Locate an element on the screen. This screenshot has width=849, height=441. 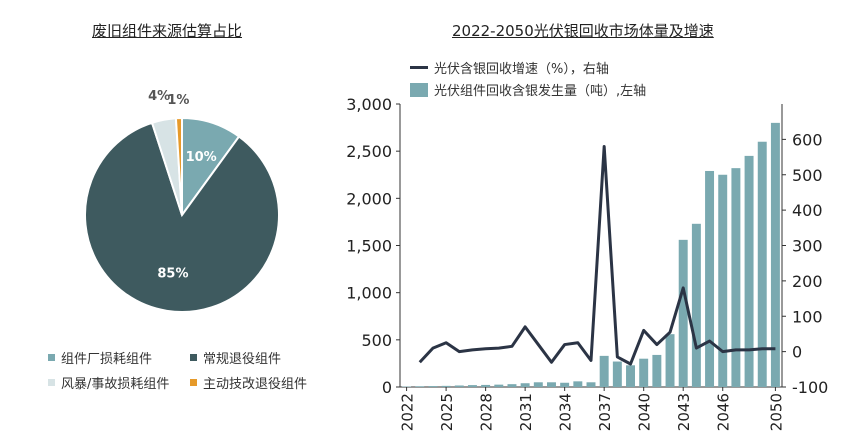
left-tick-label: 0 is located at coordinates (387, 387).